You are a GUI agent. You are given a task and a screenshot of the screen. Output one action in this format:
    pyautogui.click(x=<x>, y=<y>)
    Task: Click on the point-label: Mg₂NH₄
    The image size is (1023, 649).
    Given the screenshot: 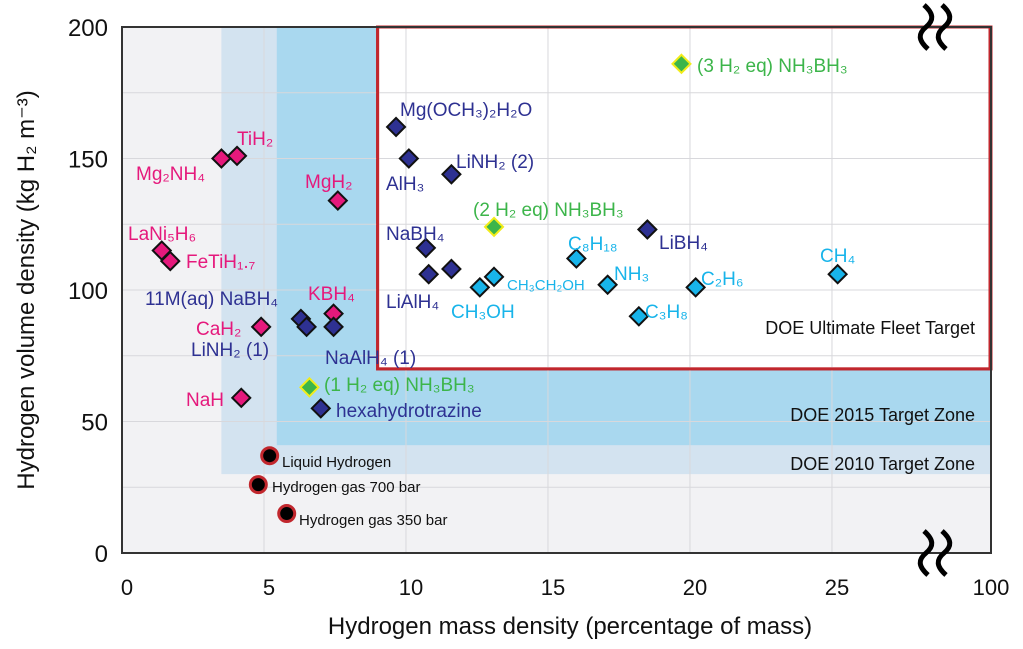 What is the action you would take?
    pyautogui.click(x=170, y=174)
    